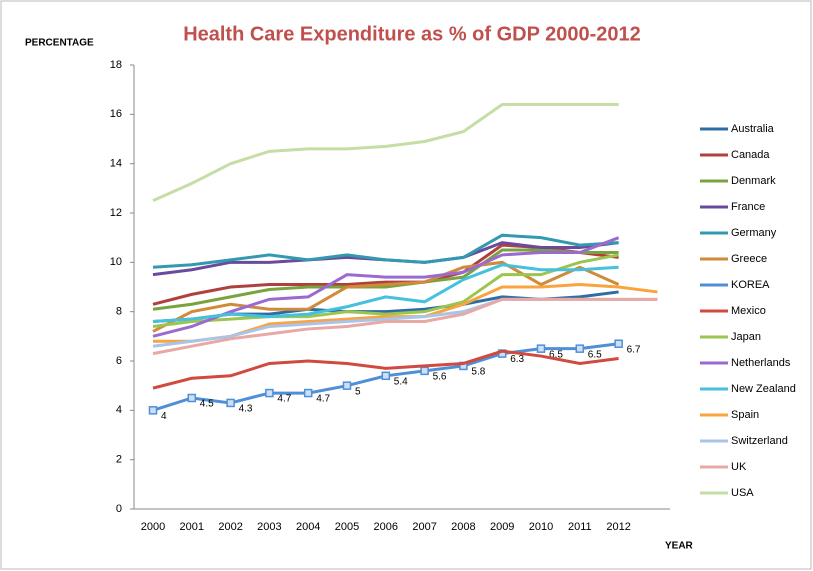 The image size is (813, 571). Describe the element at coordinates (164, 416) in the screenshot. I see `data-label: 4` at that location.